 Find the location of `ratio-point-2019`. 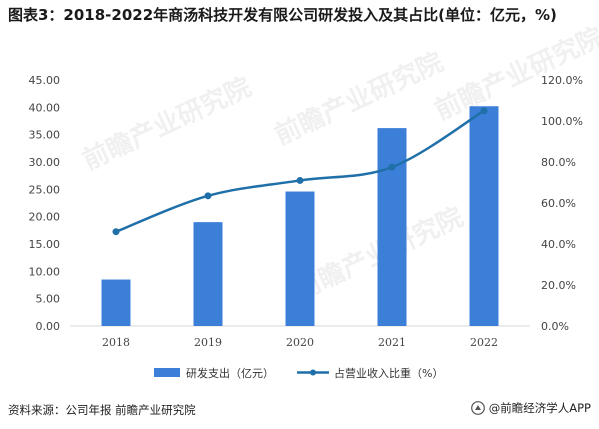

ratio-point-2019 is located at coordinates (208, 196).